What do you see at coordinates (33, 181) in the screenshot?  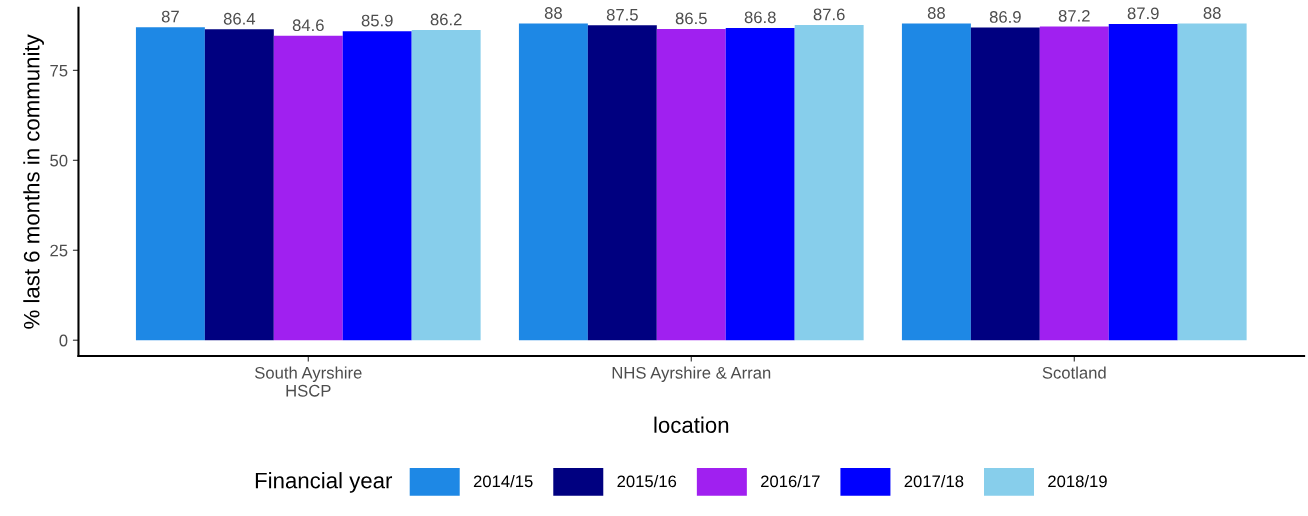 I see `y-axis-title: % last 6 months in community` at bounding box center [33, 181].